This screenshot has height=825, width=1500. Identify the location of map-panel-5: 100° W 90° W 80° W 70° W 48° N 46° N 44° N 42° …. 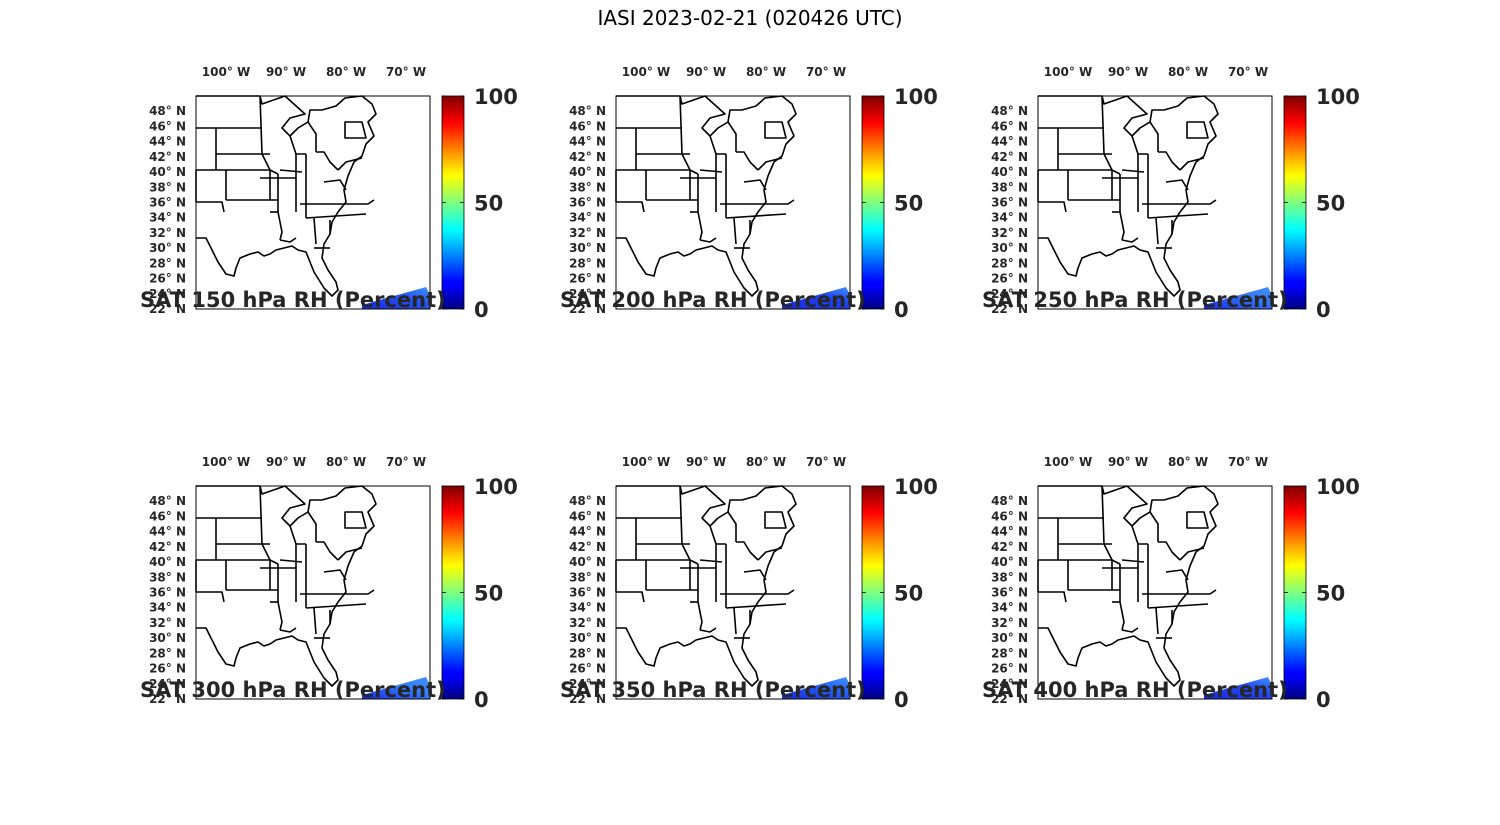
(760, 587).